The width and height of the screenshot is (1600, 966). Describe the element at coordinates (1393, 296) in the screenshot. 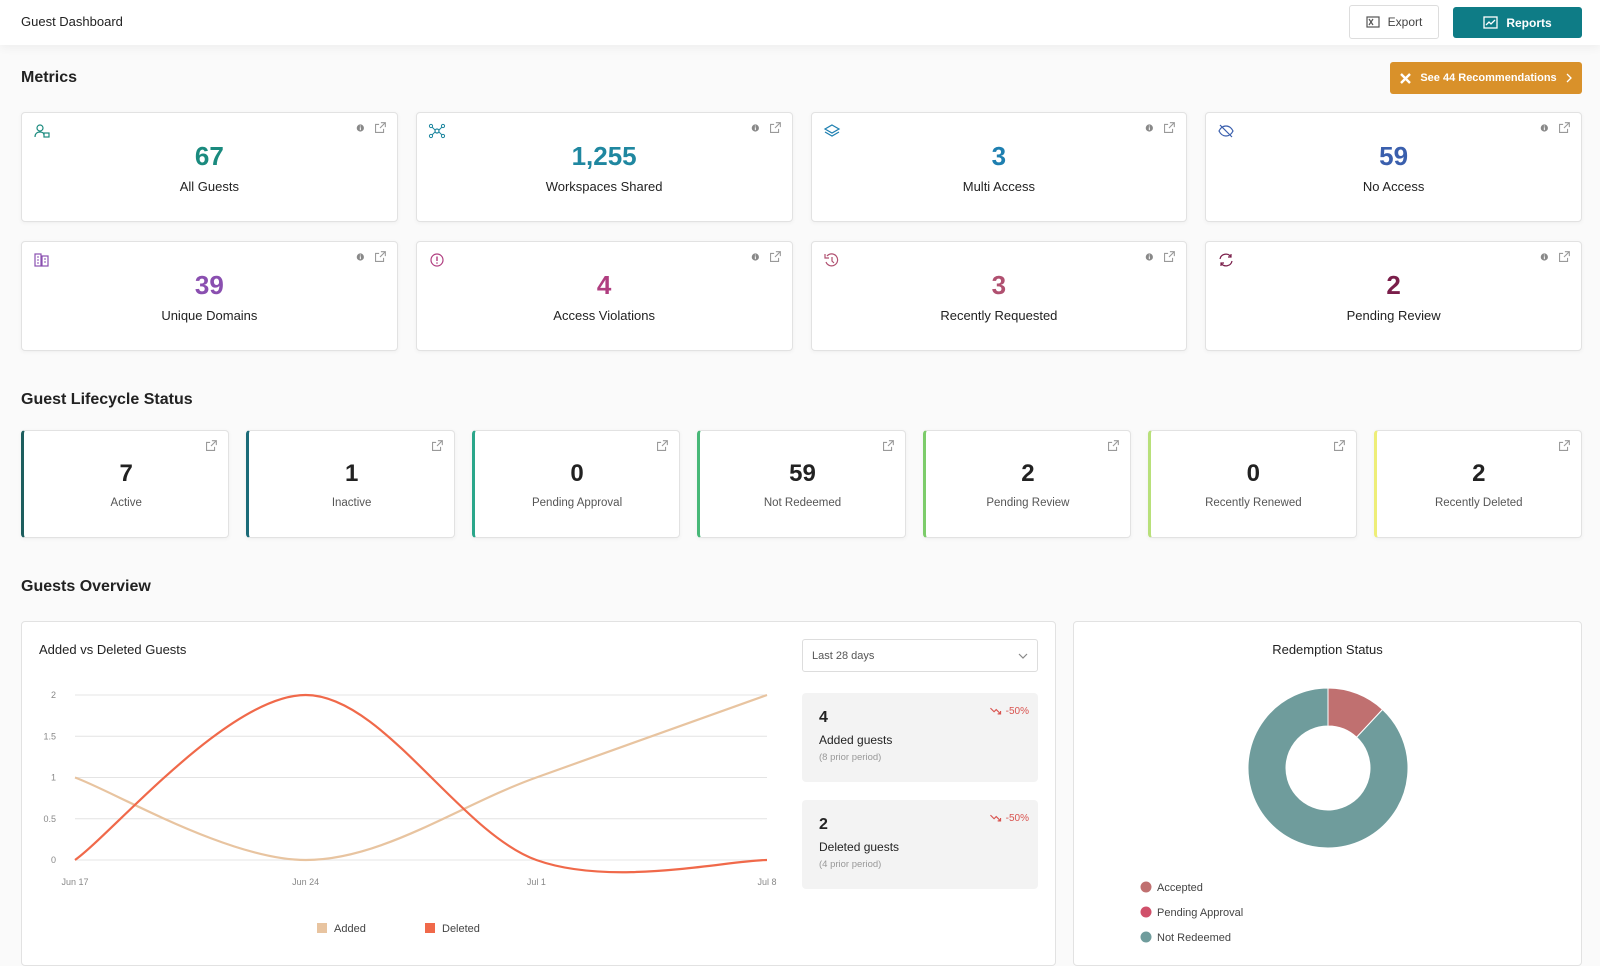

I see `metric-card: 2 Pending Review` at that location.